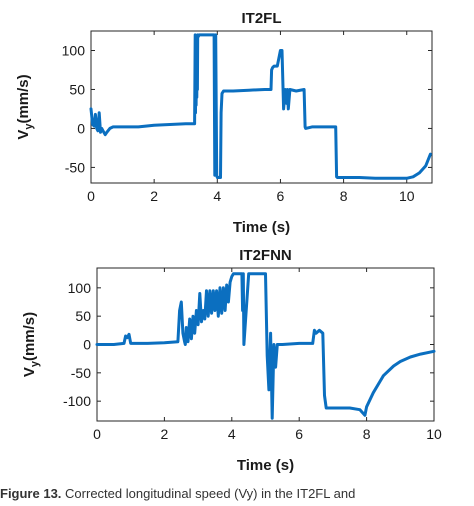  What do you see at coordinates (265, 255) in the screenshot?
I see `chart-title: IT2FNN` at bounding box center [265, 255].